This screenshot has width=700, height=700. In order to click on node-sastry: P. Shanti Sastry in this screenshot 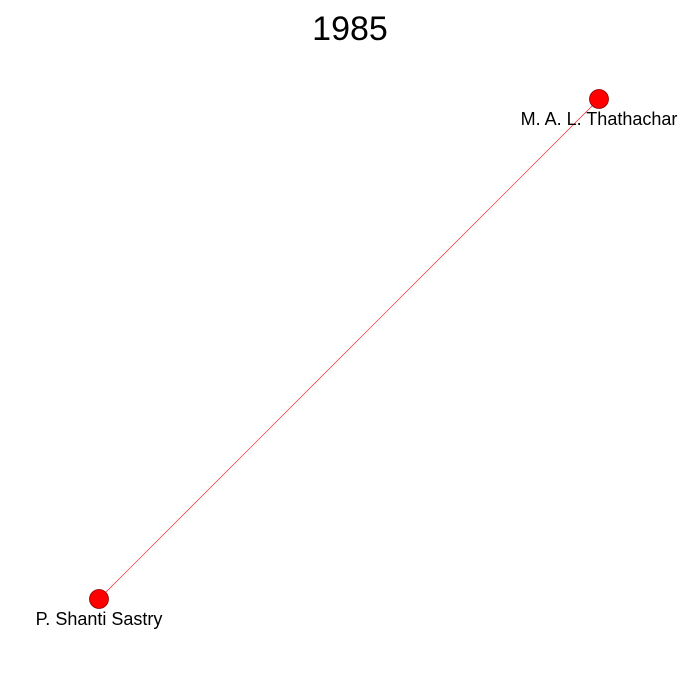, I will do `click(99, 609)`.